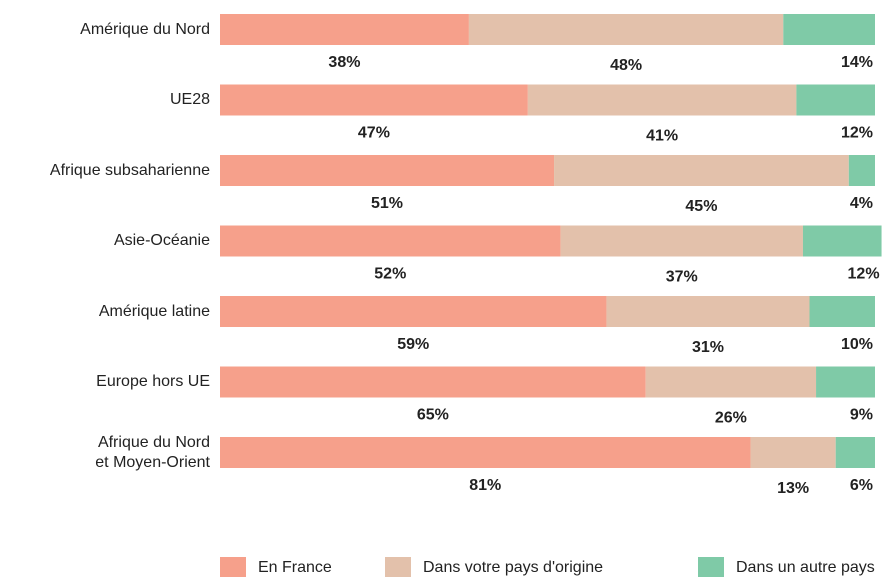 The height and width of the screenshot is (579, 890). Describe the element at coordinates (152, 452) in the screenshot. I see `category-label: Afrique du Nord et Moyen-Orient` at that location.